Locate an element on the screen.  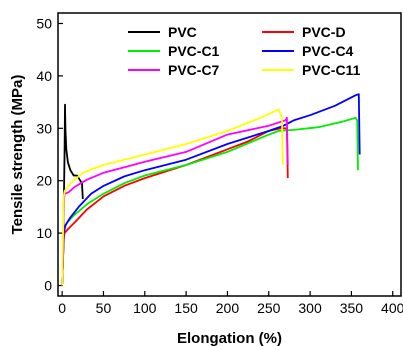
x-tick-label: 0 is located at coordinates (62, 308).